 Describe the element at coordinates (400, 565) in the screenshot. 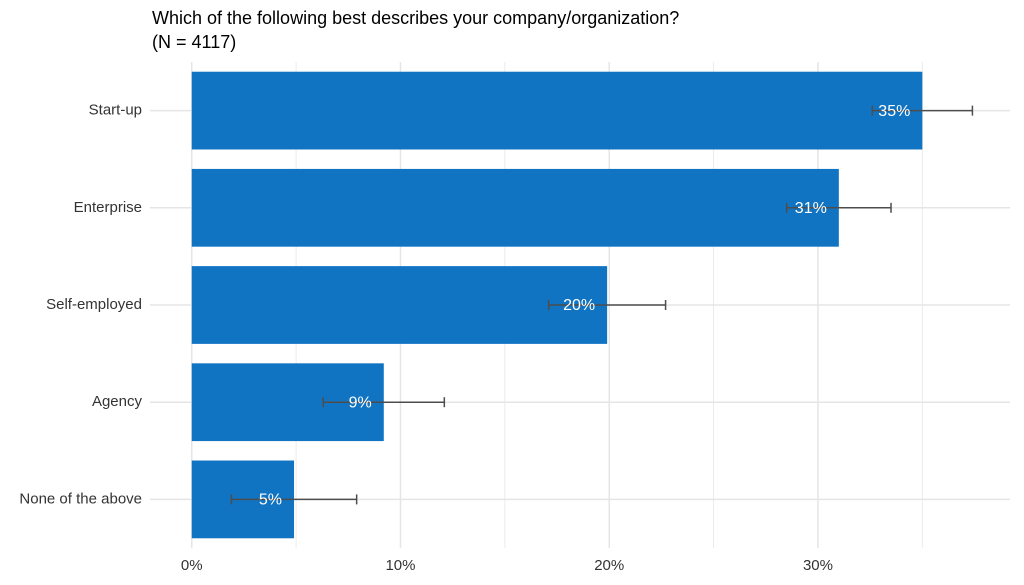

I see `x-tick-label: 10%` at that location.